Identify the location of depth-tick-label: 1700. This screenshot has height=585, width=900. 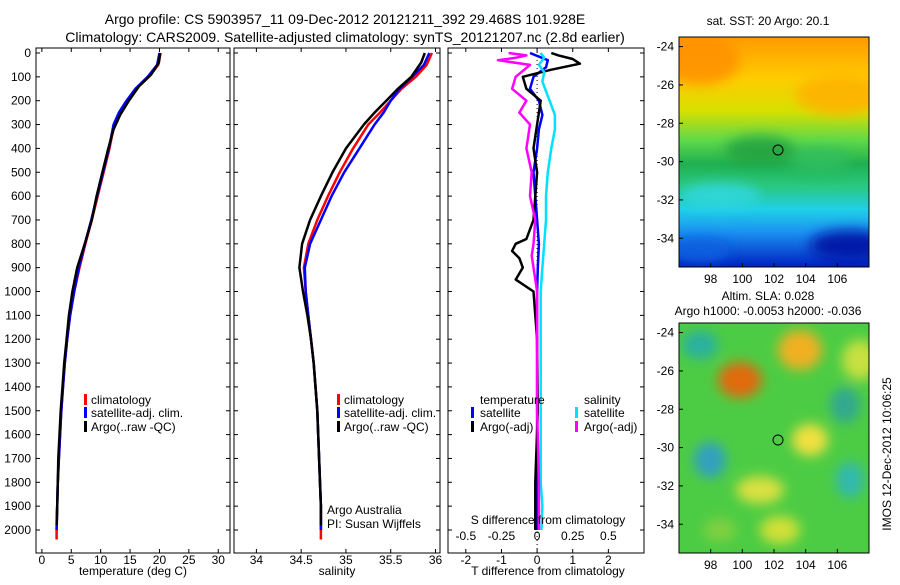
(17, 458).